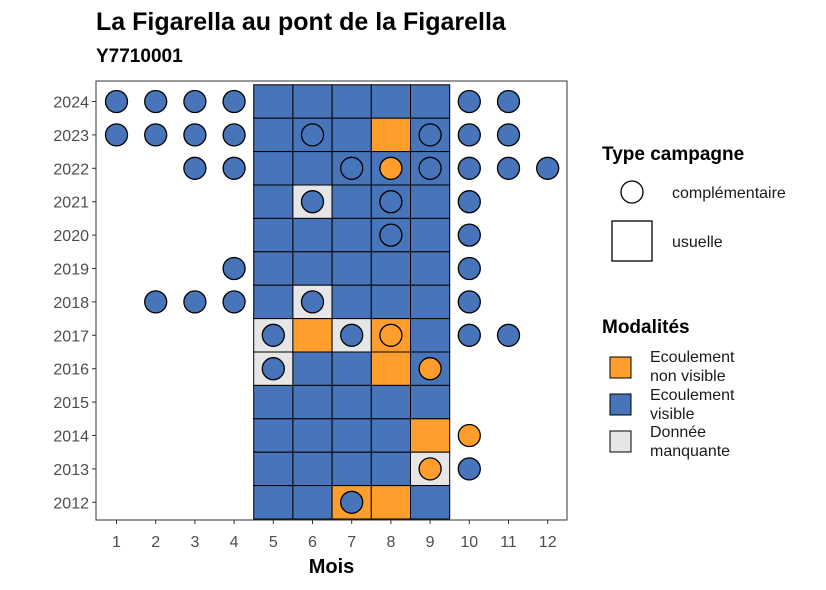  I want to click on y-tick-label-2021: 2021, so click(71, 203).